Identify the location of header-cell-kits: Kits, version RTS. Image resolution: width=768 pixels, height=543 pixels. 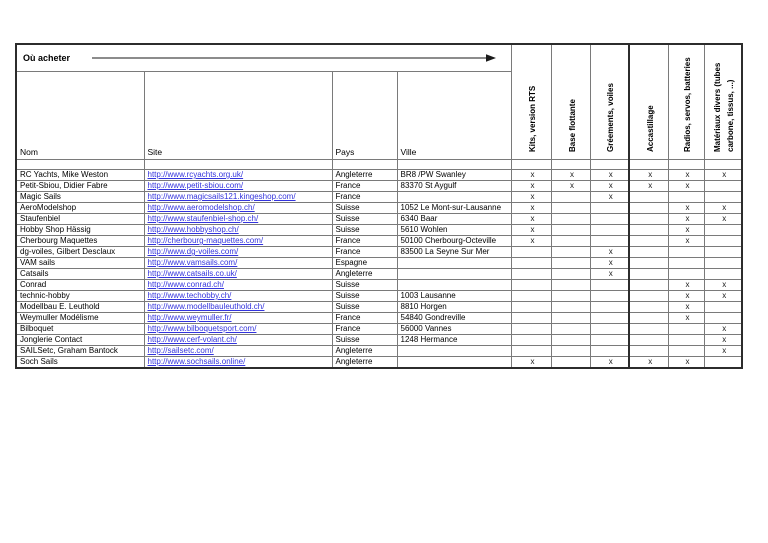
(531, 101).